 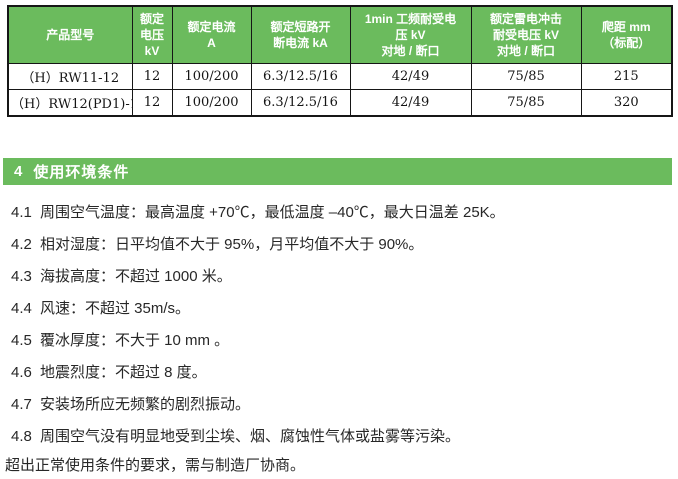 What do you see at coordinates (626, 76) in the screenshot?
I see `cell-creepage: 215` at bounding box center [626, 76].